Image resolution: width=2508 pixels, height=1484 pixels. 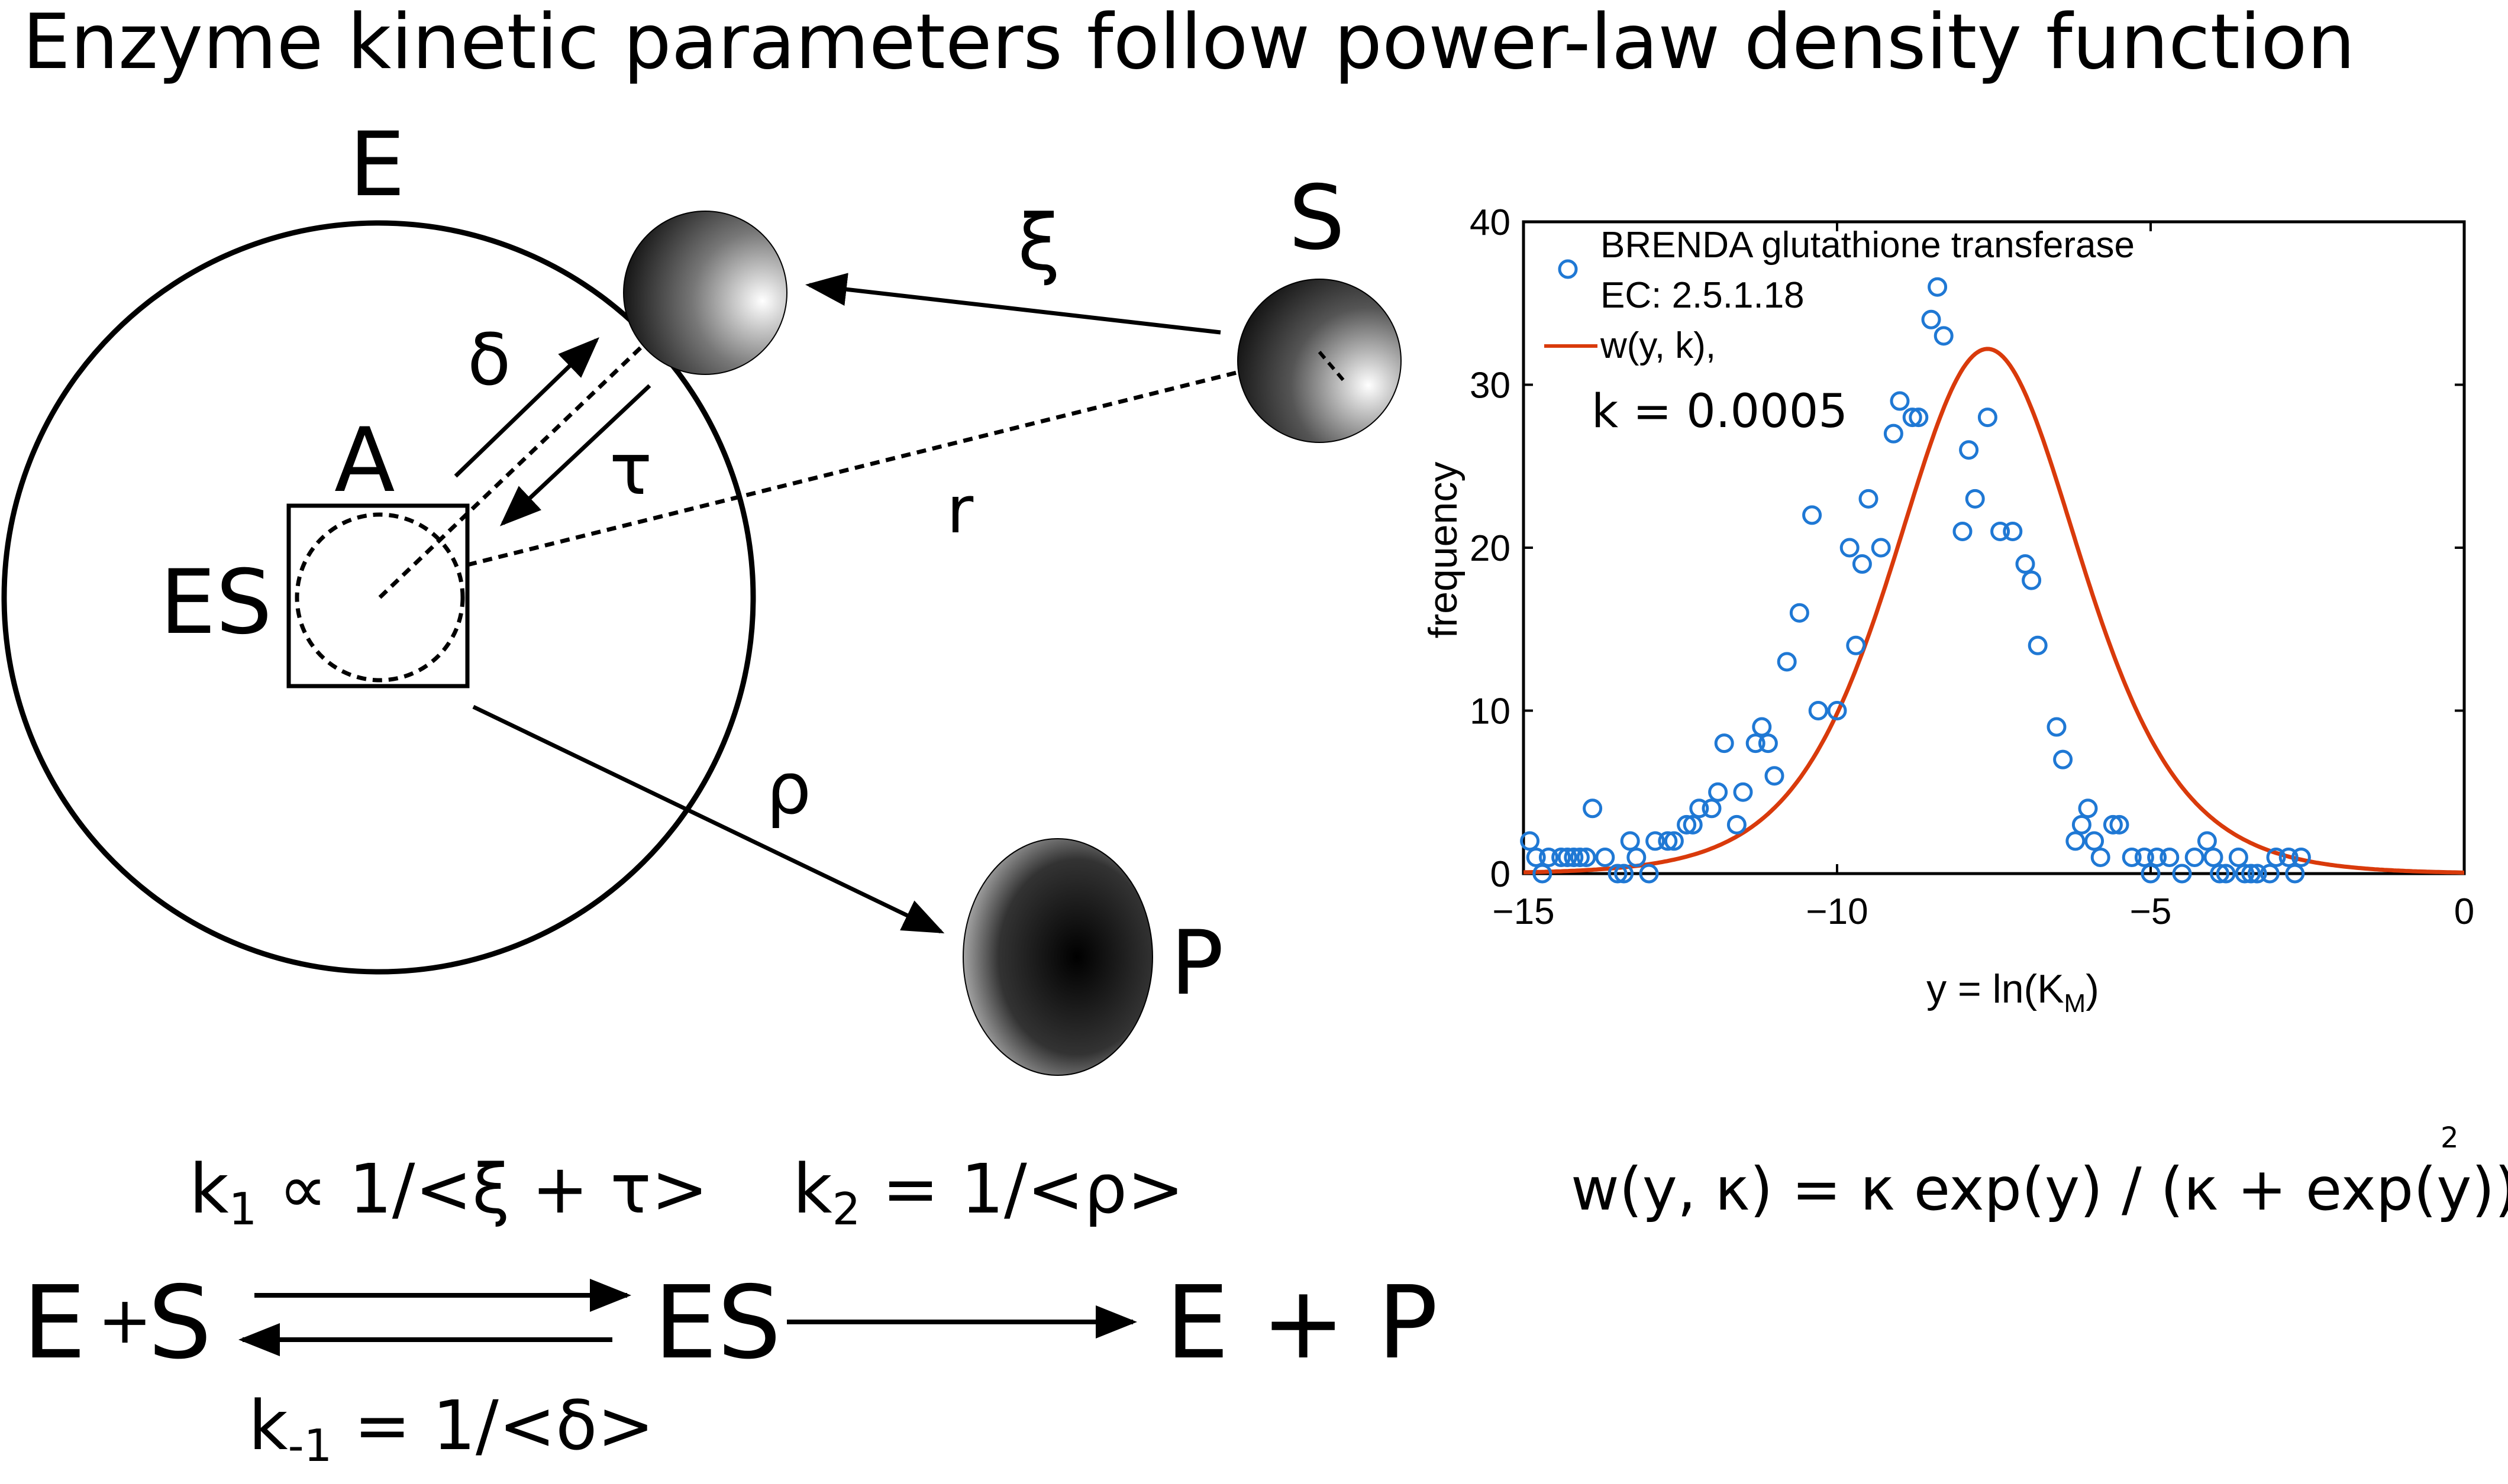 What do you see at coordinates (717, 1323) in the screenshot?
I see `complex-es-label: ES` at bounding box center [717, 1323].